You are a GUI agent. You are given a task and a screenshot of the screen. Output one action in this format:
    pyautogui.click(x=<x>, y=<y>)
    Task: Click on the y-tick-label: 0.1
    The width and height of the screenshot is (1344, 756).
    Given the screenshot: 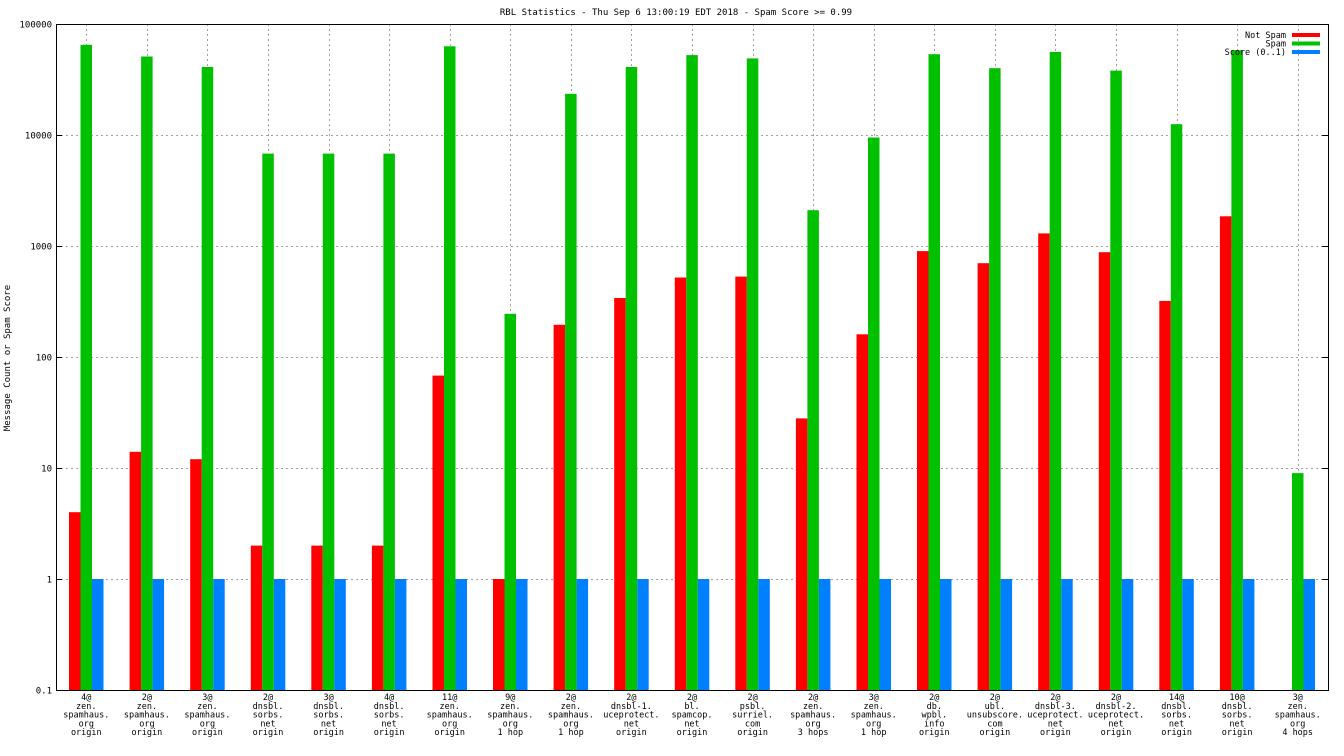 What is the action you would take?
    pyautogui.click(x=44, y=692)
    